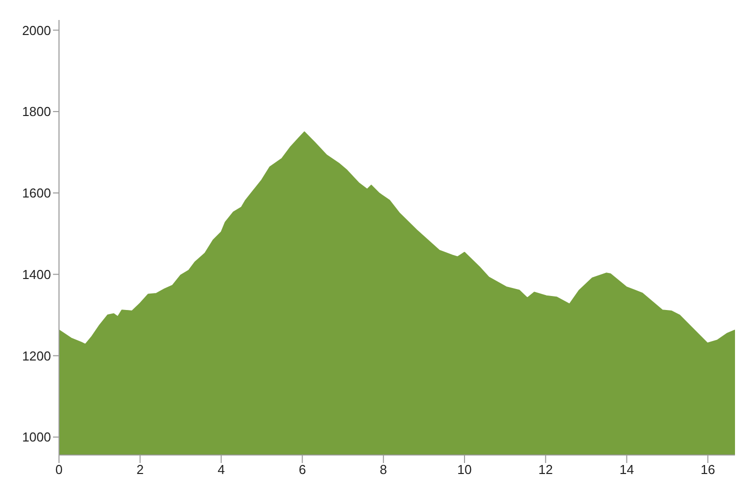  I want to click on x-tick-label: 16, so click(708, 470).